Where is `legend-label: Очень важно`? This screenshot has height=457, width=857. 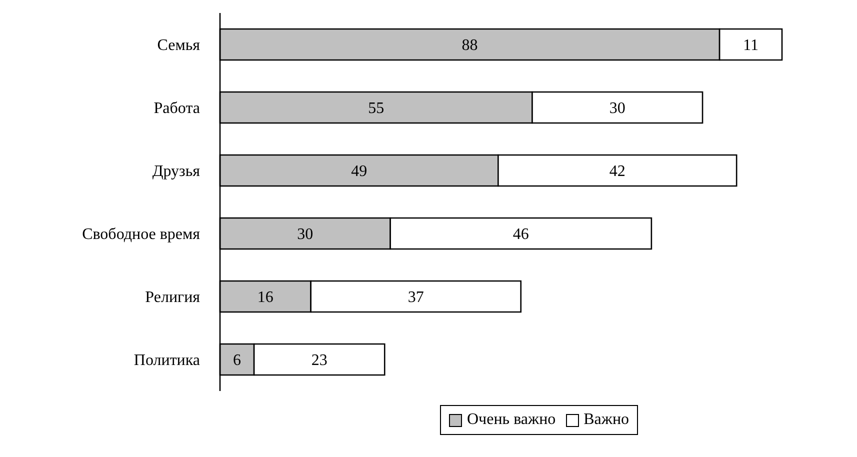 legend-label: Очень важно is located at coordinates (511, 420).